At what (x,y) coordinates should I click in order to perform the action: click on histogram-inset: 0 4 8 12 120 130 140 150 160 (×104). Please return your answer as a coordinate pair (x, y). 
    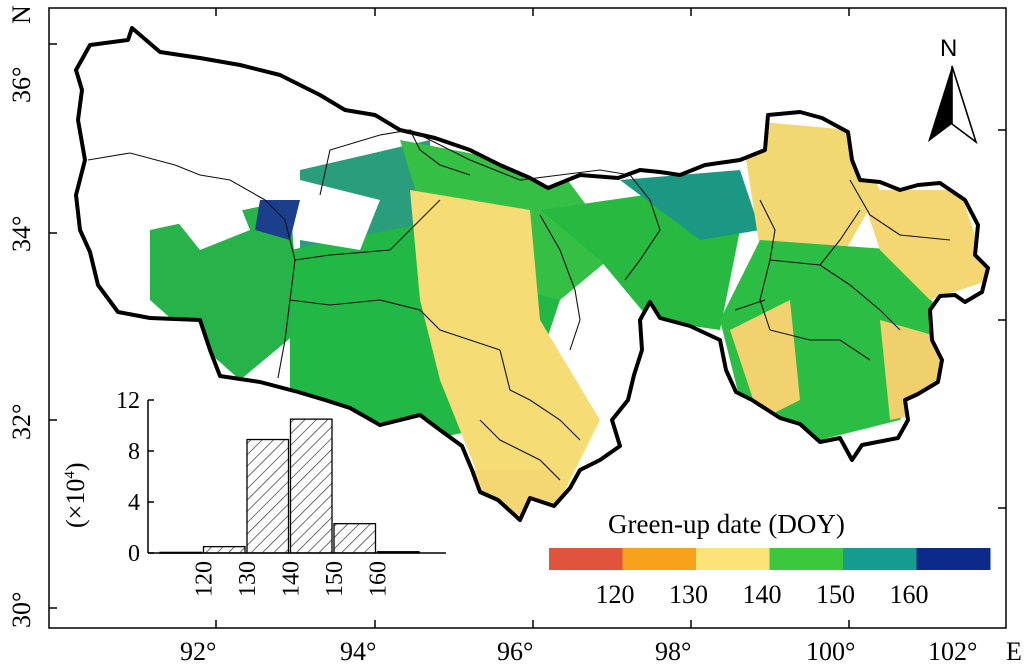
    Looking at the image, I should click on (253, 492).